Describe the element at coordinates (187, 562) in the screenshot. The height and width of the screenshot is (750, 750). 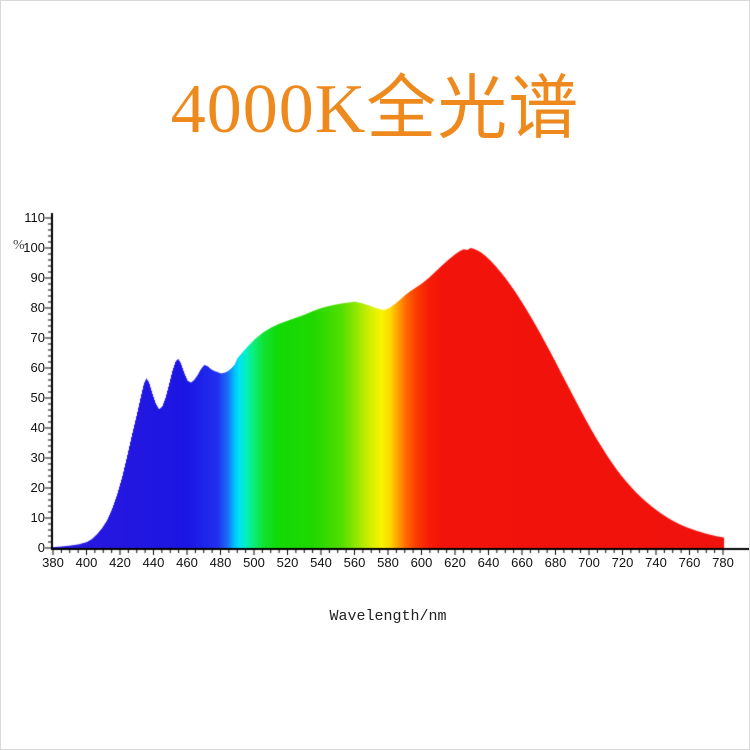
I see `x-tick-label: 460` at that location.